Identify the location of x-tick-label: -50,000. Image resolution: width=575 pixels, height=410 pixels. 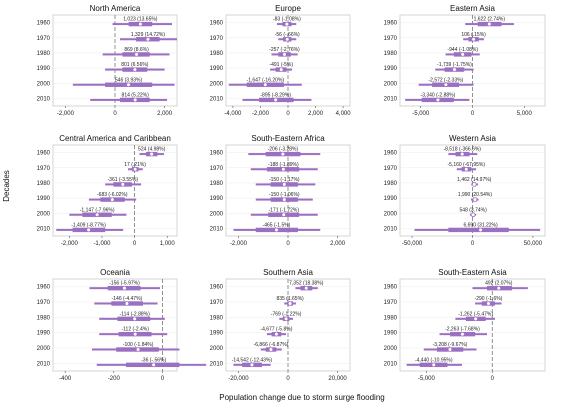
(412, 244).